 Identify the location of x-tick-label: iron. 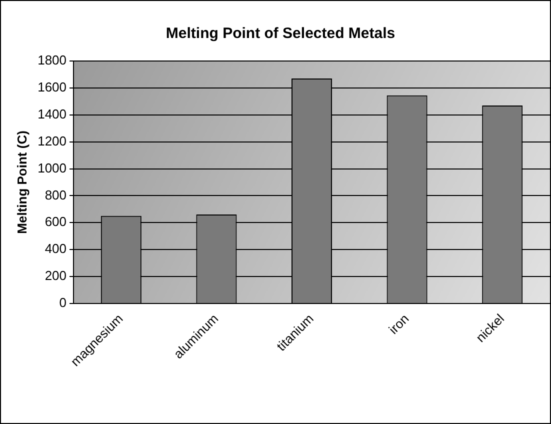
(399, 324).